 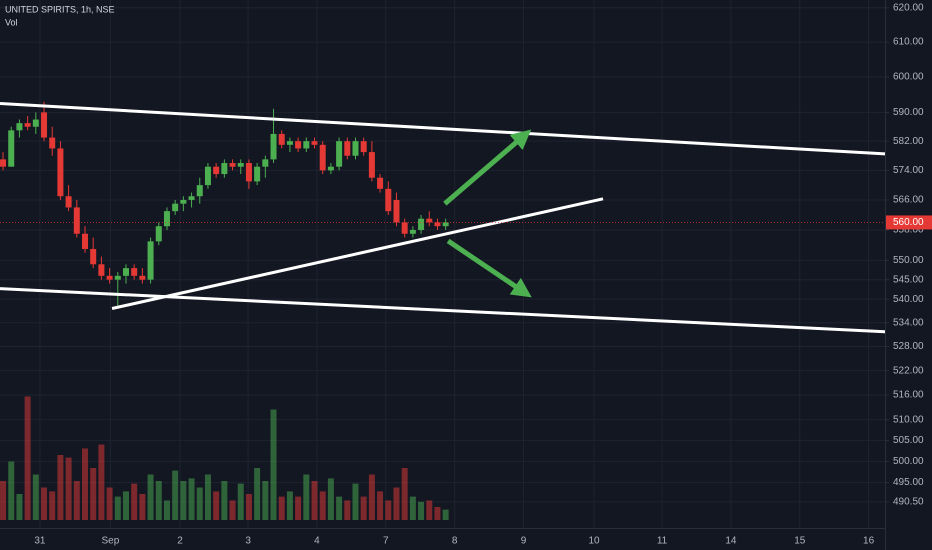 I want to click on y-tick-label: 566.00, so click(x=908, y=200).